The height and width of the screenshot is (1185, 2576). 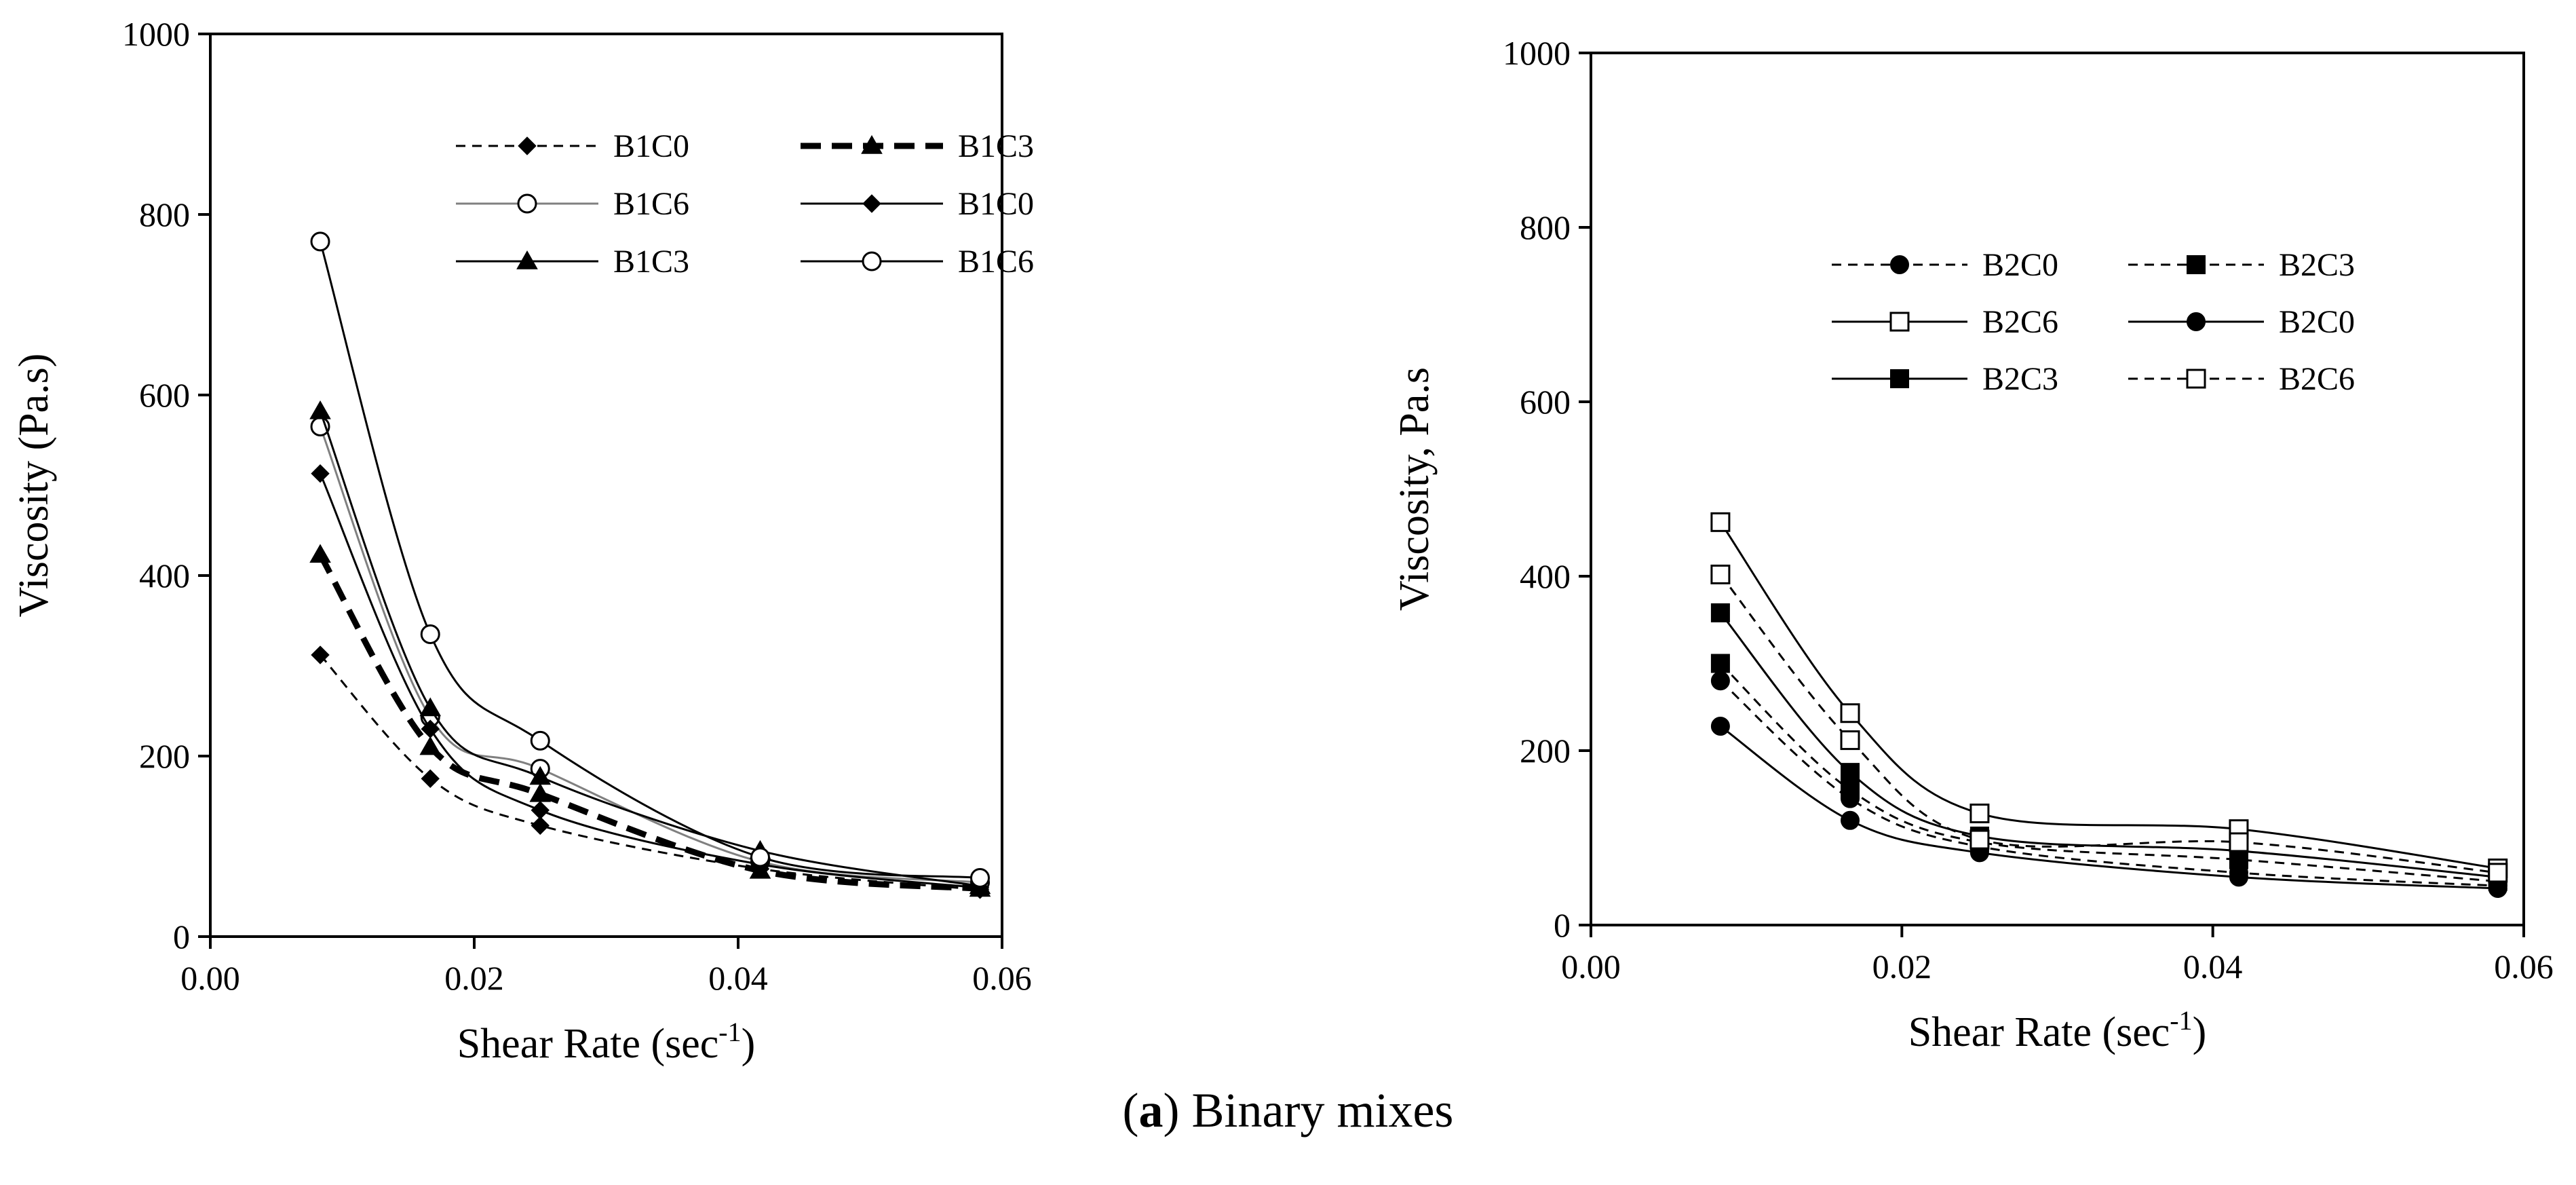 I want to click on y-axis-label: Viscosity (Pa.s), so click(x=34, y=486).